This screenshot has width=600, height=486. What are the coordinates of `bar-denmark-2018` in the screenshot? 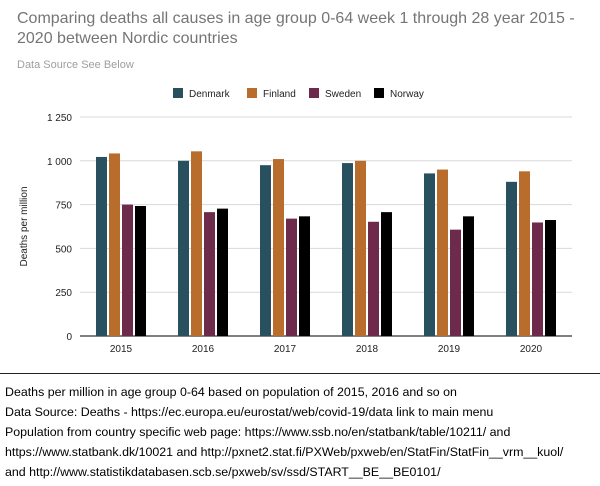 It's located at (347, 249).